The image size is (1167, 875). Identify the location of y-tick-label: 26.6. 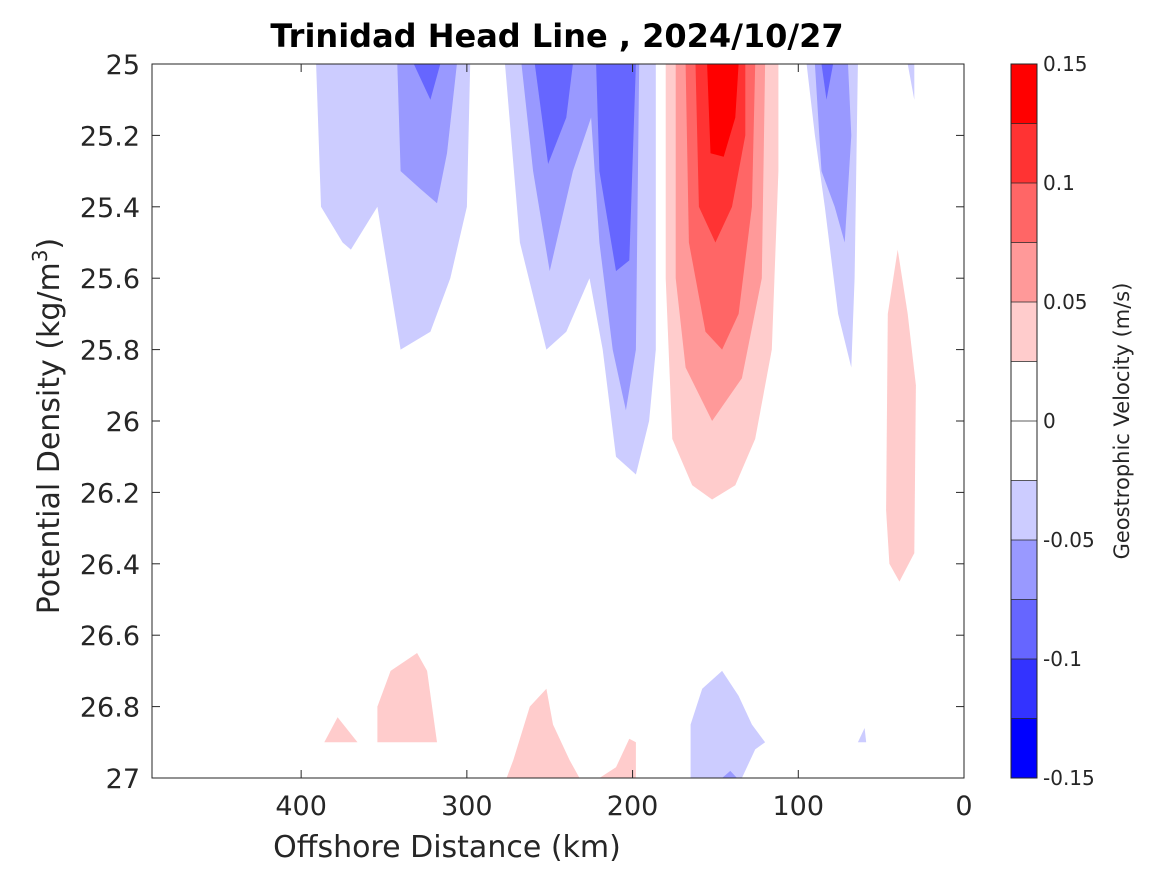
(110, 636).